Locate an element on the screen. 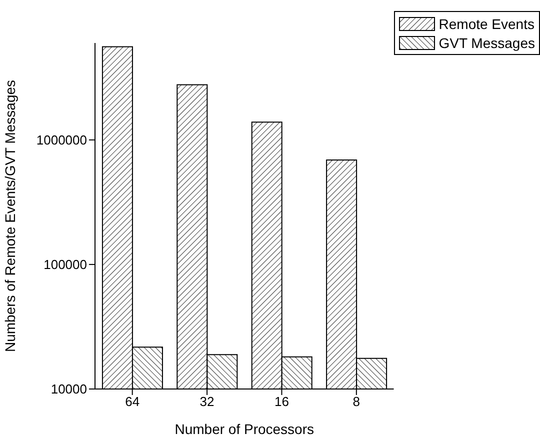 This screenshot has height=442, width=540. y-tick-label: 100000 is located at coordinates (65, 264).